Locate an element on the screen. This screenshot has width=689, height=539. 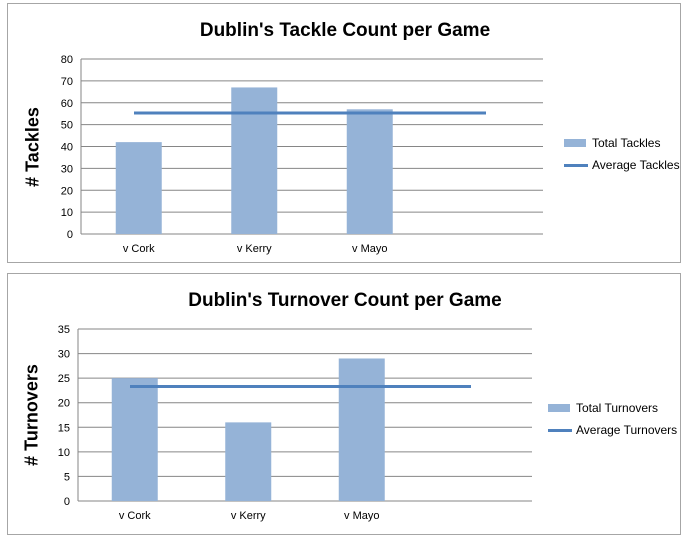
legend-label: Average Tackles is located at coordinates (636, 165).